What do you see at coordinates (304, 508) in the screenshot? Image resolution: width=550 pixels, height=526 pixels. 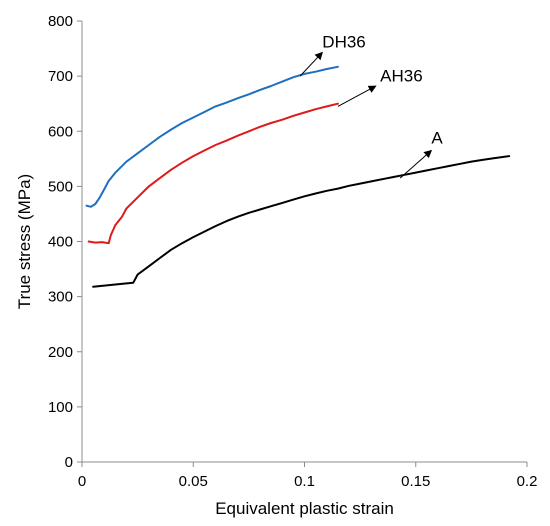 I see `x-axis-title: Equivalent plastic strain` at bounding box center [304, 508].